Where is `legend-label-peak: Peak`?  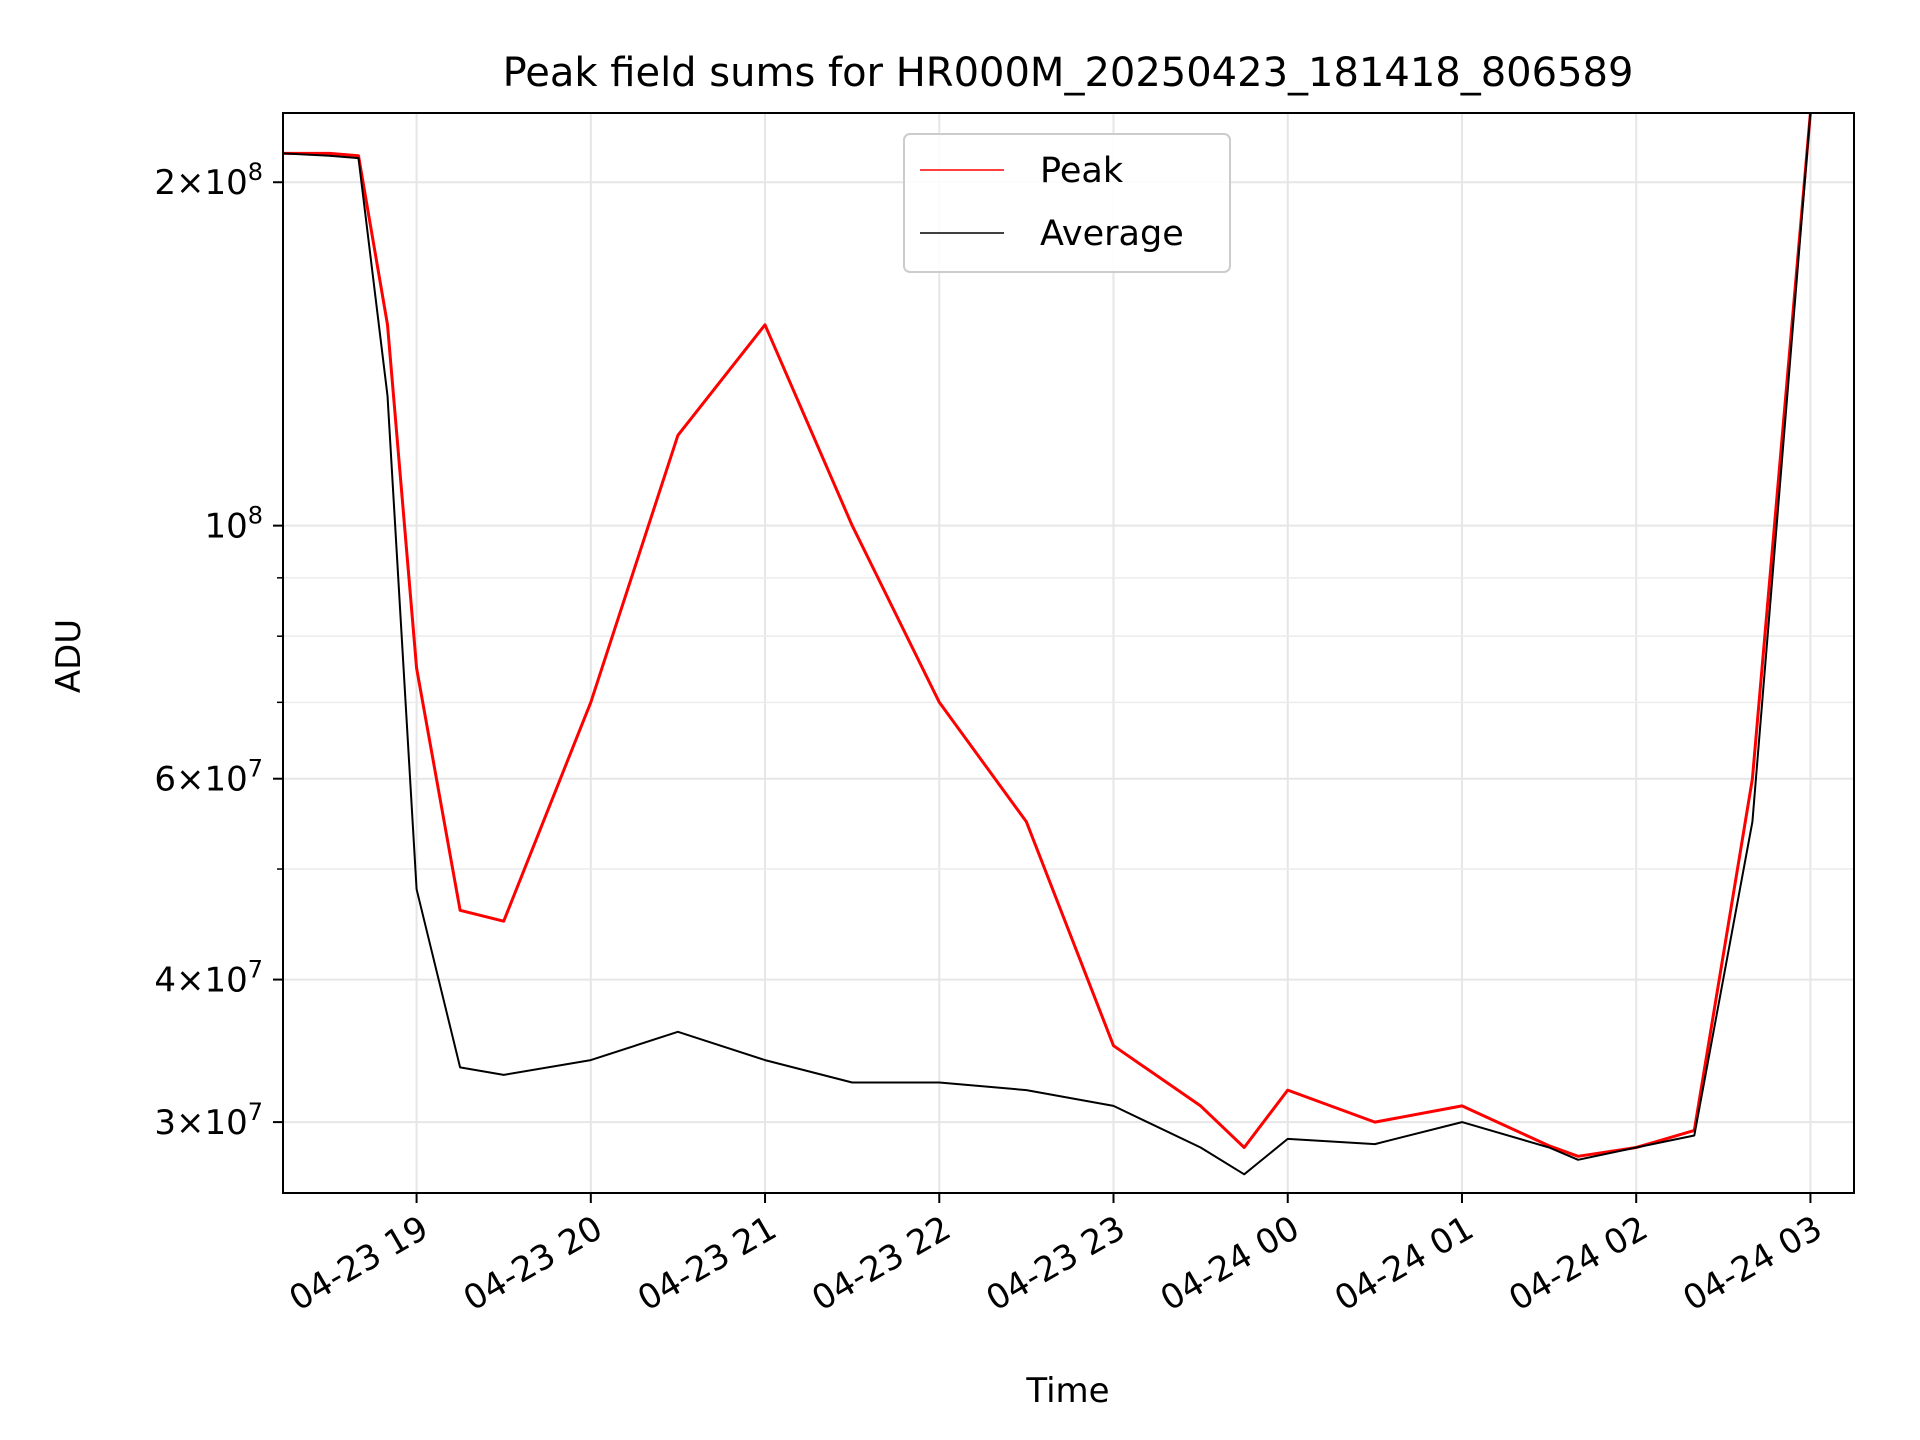 legend-label-peak: Peak is located at coordinates (1082, 171).